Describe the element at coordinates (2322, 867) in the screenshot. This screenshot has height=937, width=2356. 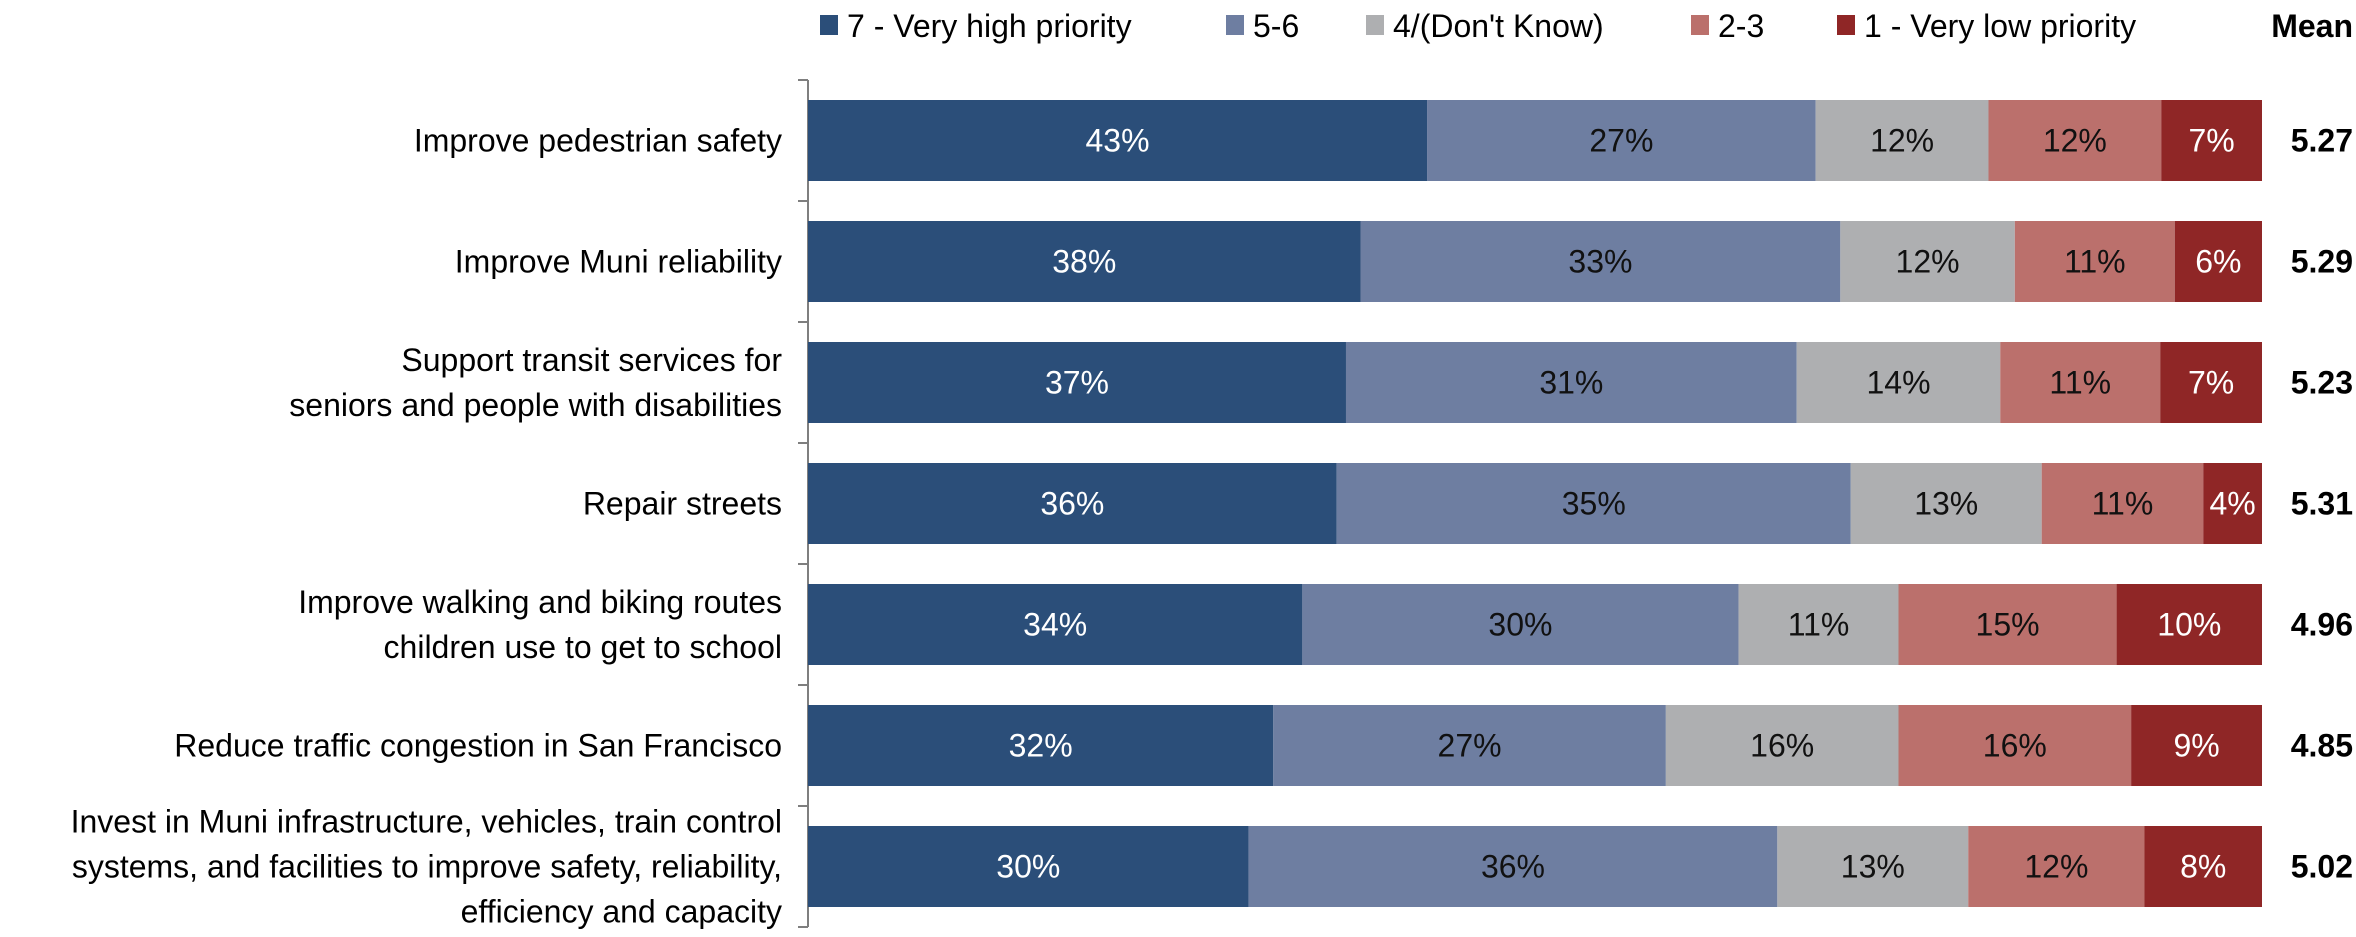
I see `mean-value: 5.02` at that location.